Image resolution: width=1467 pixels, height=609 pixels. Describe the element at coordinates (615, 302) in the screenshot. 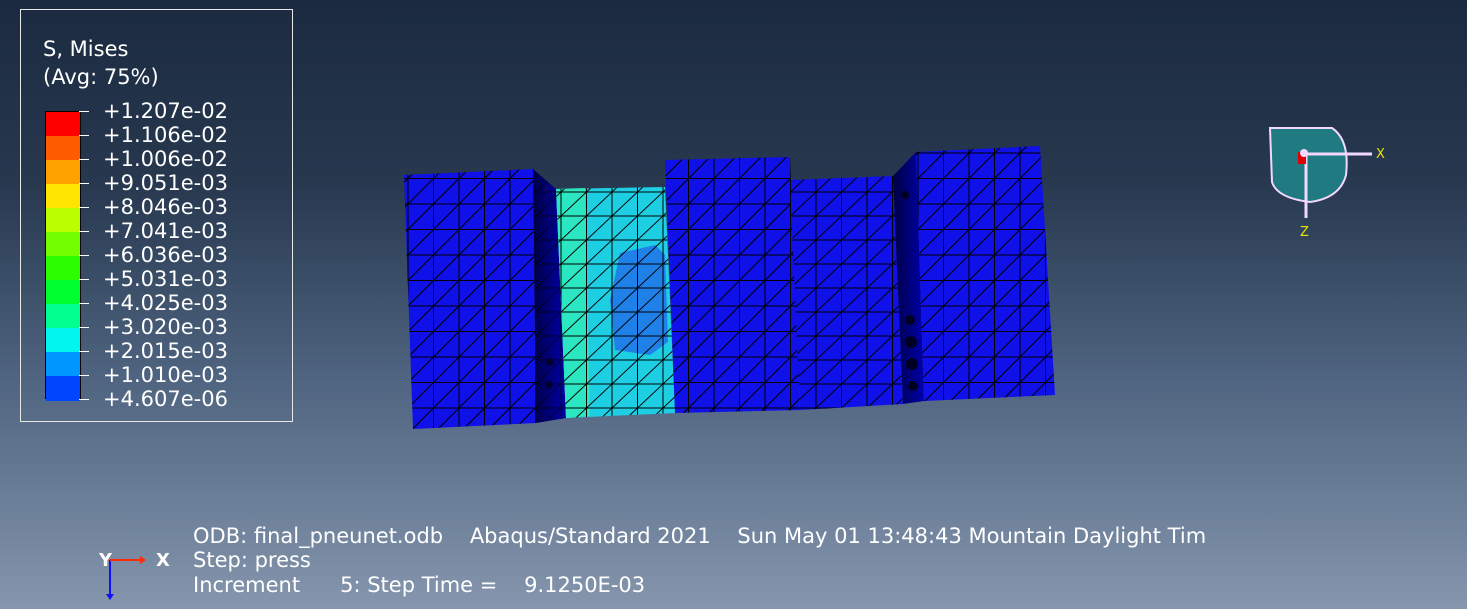

I see `mesh-block-2-stressed` at that location.